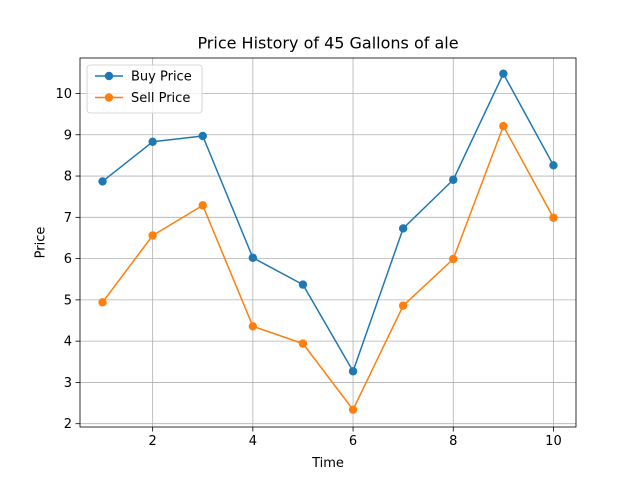 This screenshot has height=480, width=640. Describe the element at coordinates (68, 342) in the screenshot. I see `y-tick-label: 4` at that location.